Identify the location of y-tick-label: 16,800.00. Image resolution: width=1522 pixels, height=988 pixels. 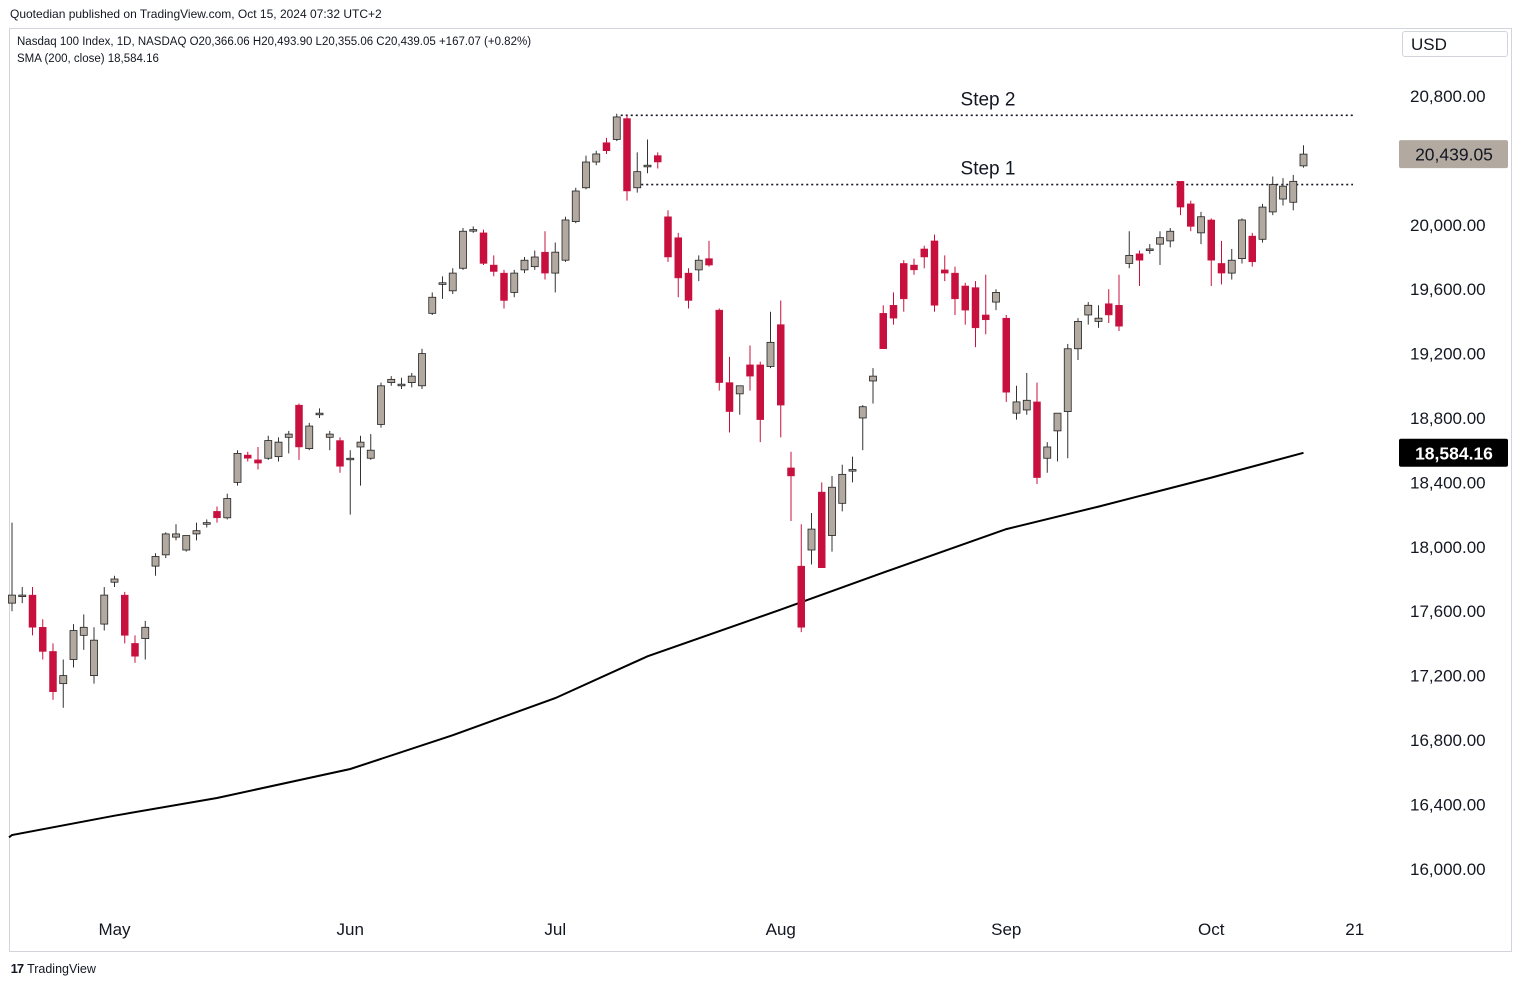
(1448, 740).